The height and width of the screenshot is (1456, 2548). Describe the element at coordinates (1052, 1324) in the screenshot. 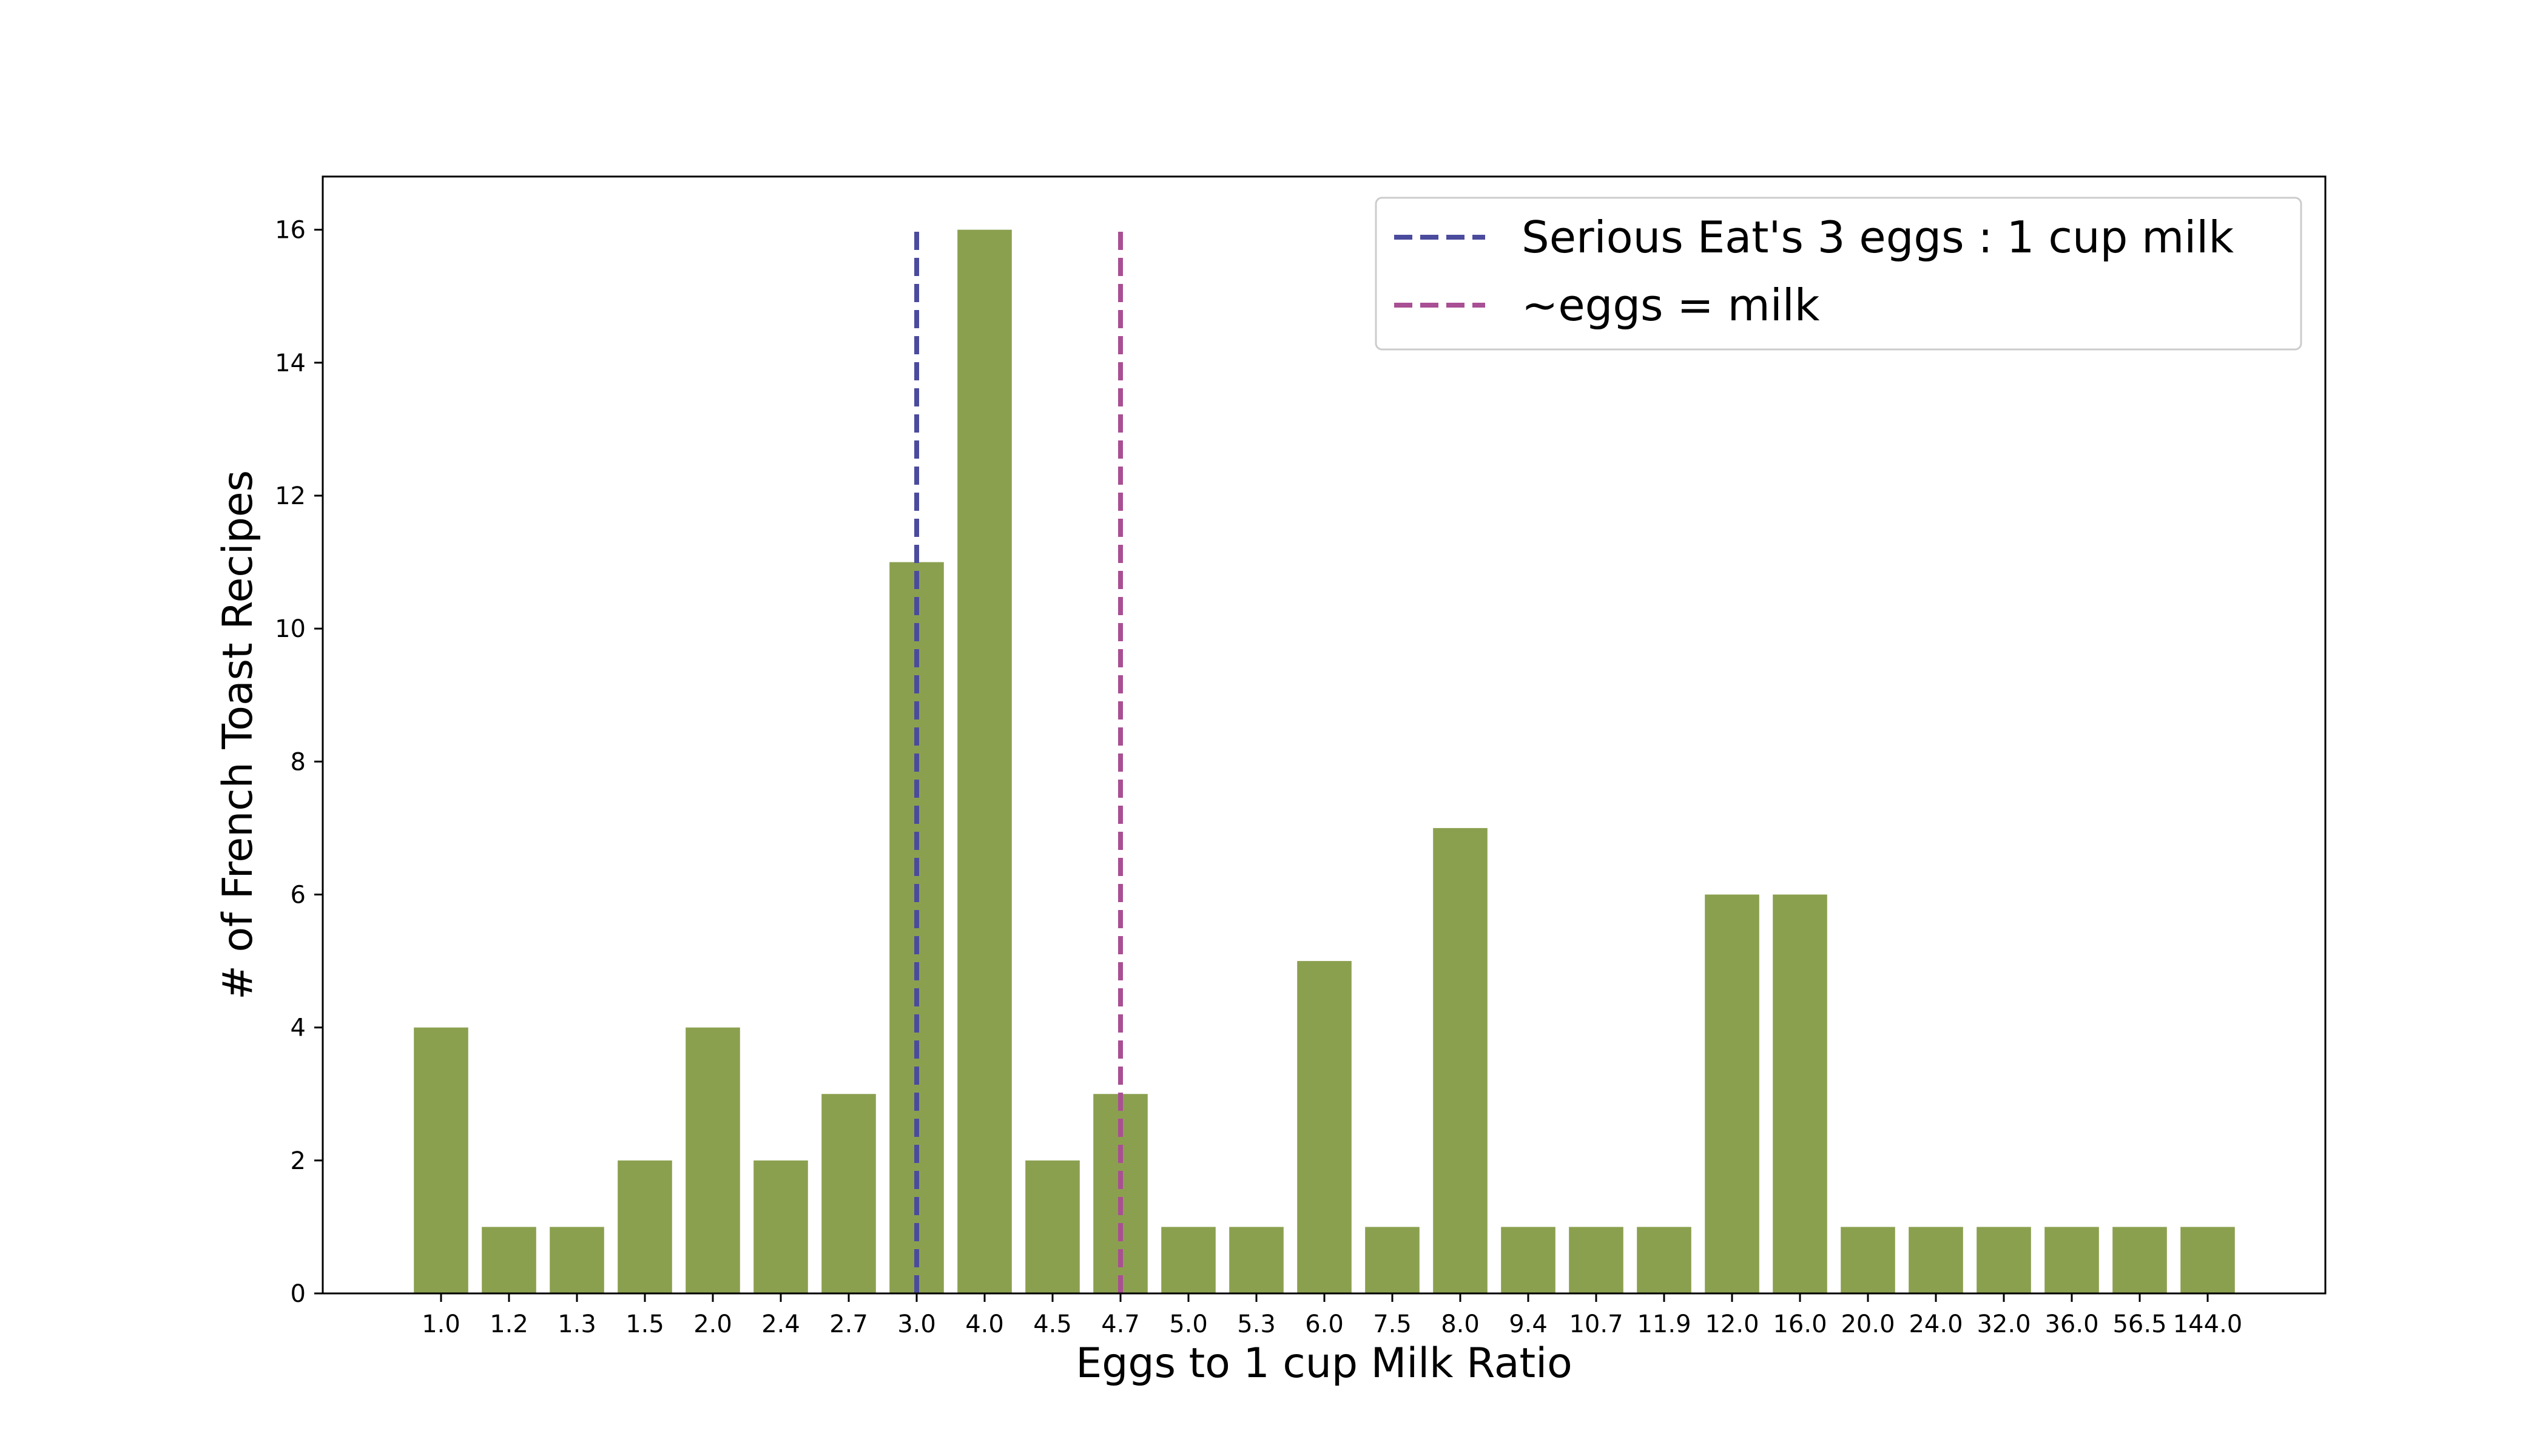

I see `x-tick-label: 4.5` at that location.